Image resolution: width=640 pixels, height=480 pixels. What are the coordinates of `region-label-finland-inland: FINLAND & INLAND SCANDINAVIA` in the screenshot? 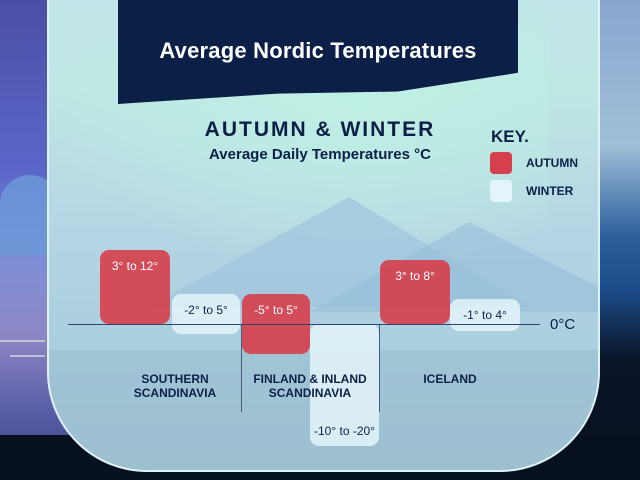 It's located at (310, 386).